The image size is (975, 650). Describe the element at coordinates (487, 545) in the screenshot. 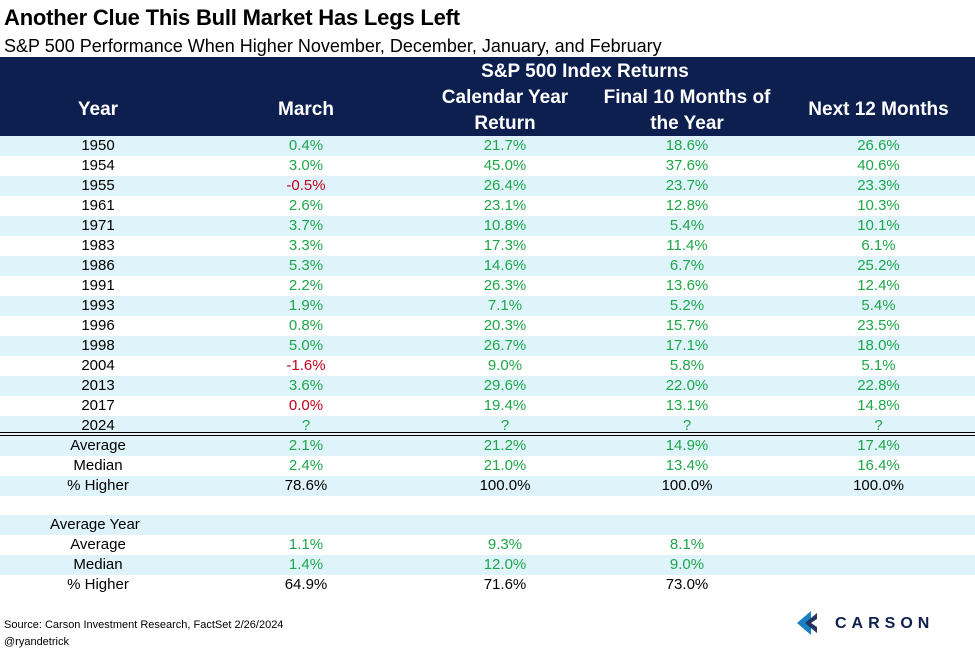

I see `table-row: Average 1.1% 9.3% 8.1%` at that location.